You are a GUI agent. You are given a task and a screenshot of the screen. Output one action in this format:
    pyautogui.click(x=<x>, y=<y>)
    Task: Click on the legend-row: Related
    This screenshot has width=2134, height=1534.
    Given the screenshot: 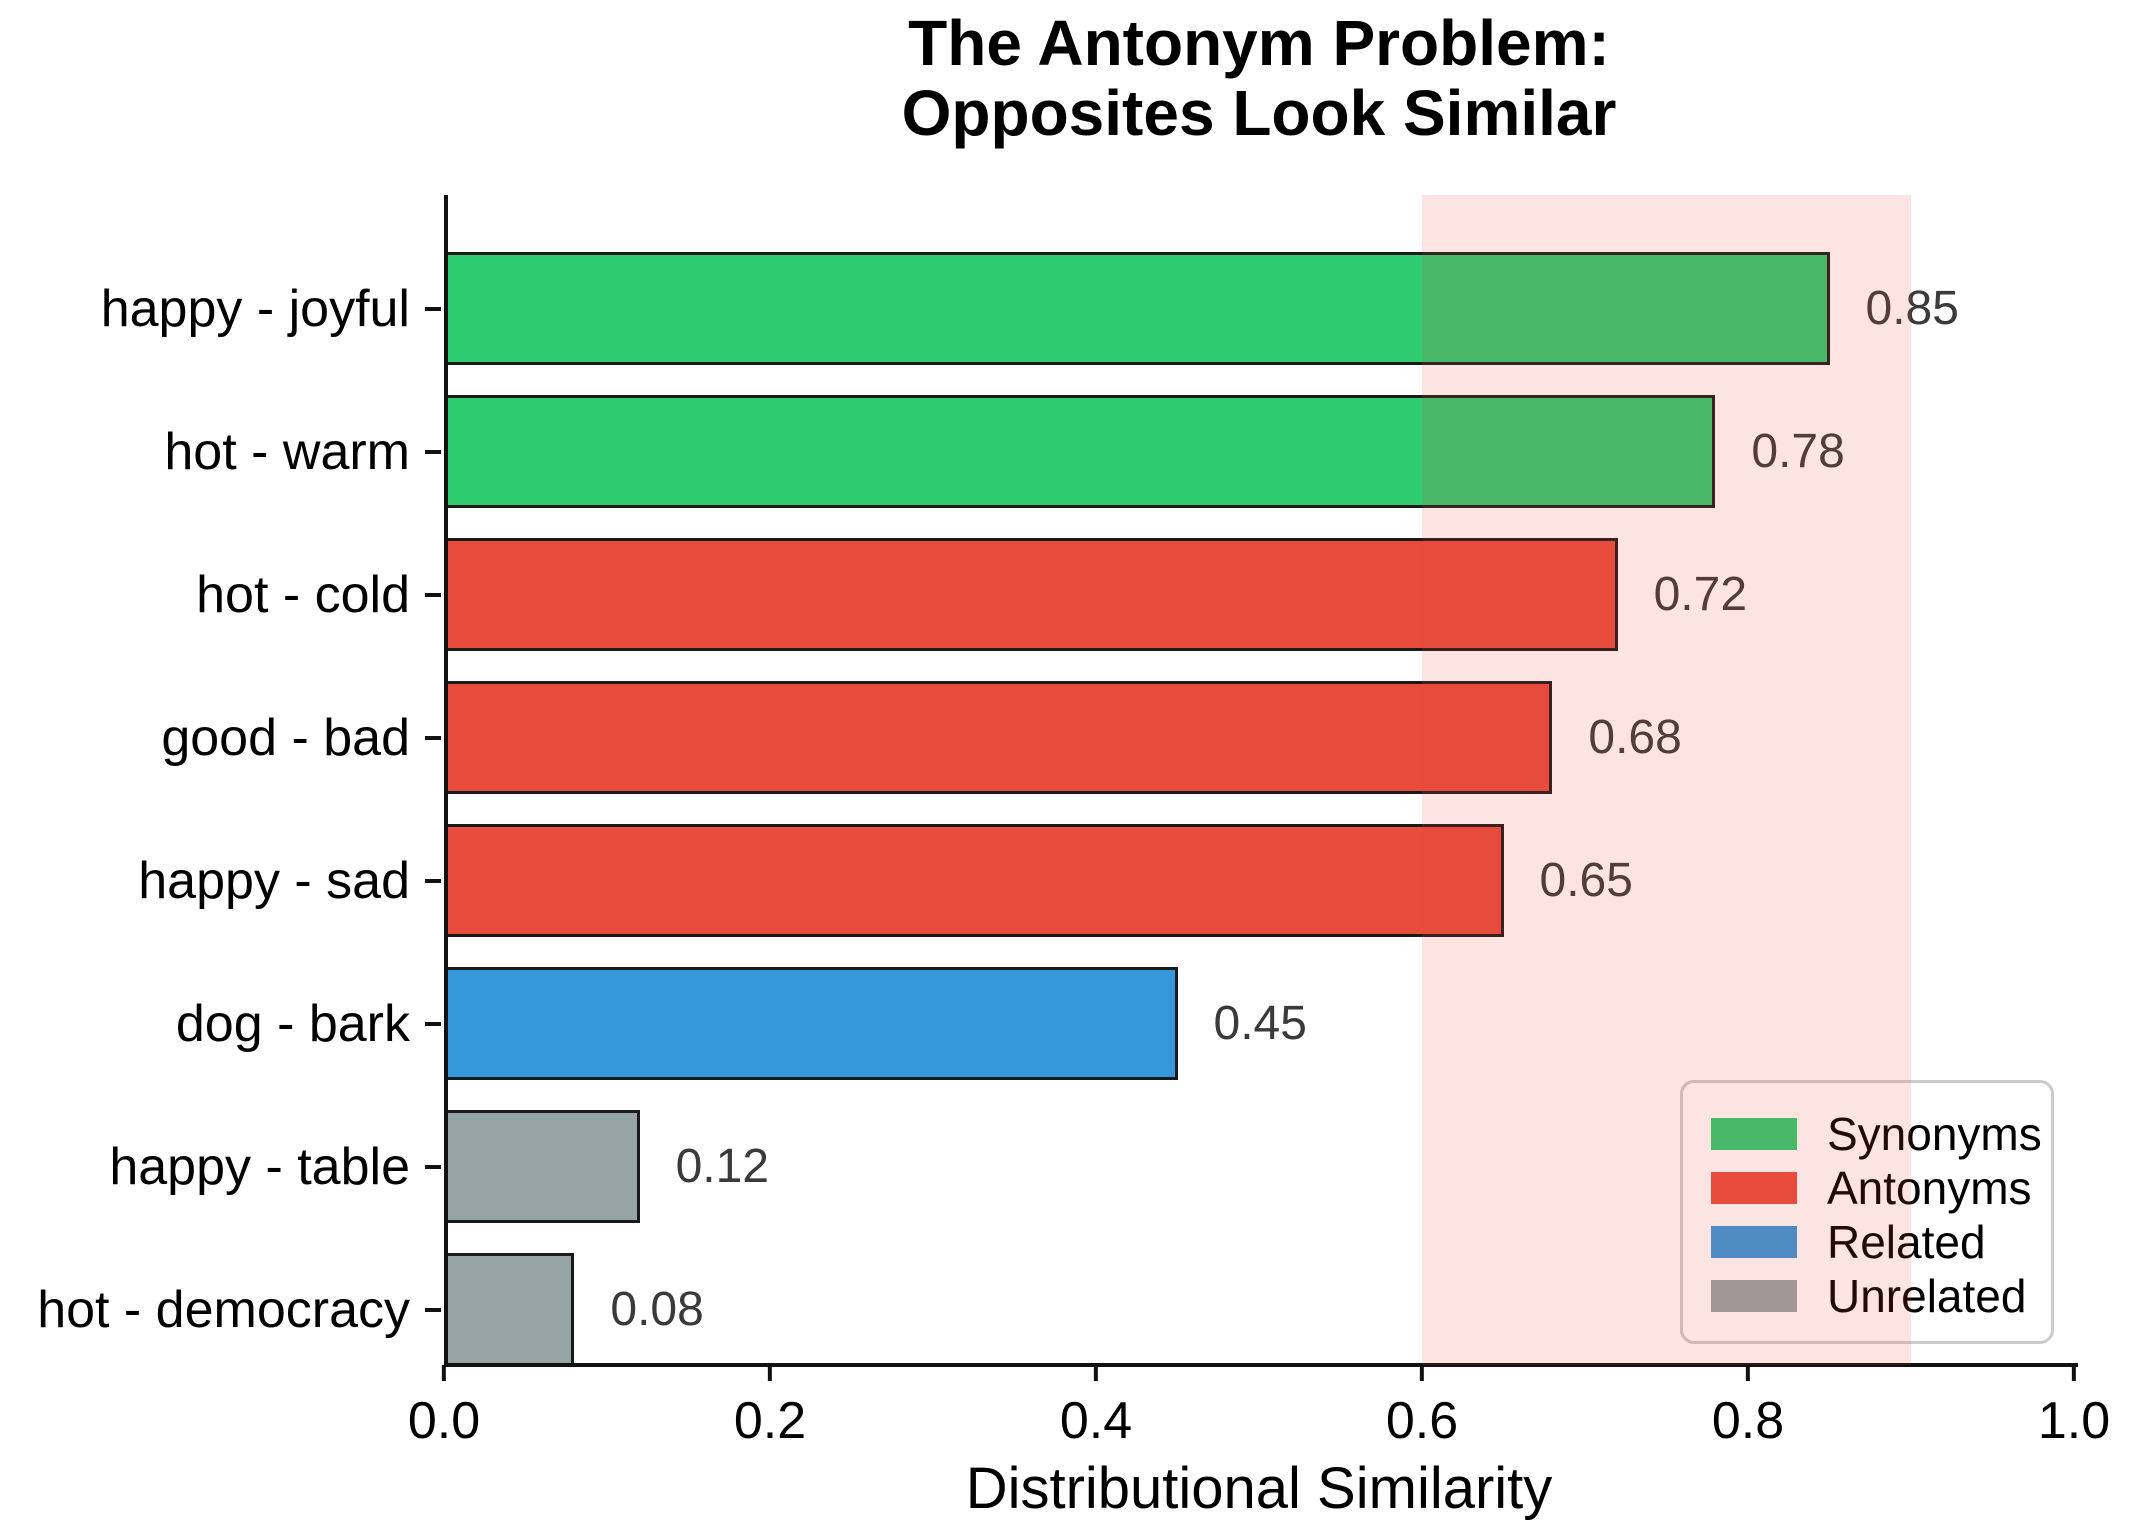 What is the action you would take?
    pyautogui.click(x=1867, y=1242)
    